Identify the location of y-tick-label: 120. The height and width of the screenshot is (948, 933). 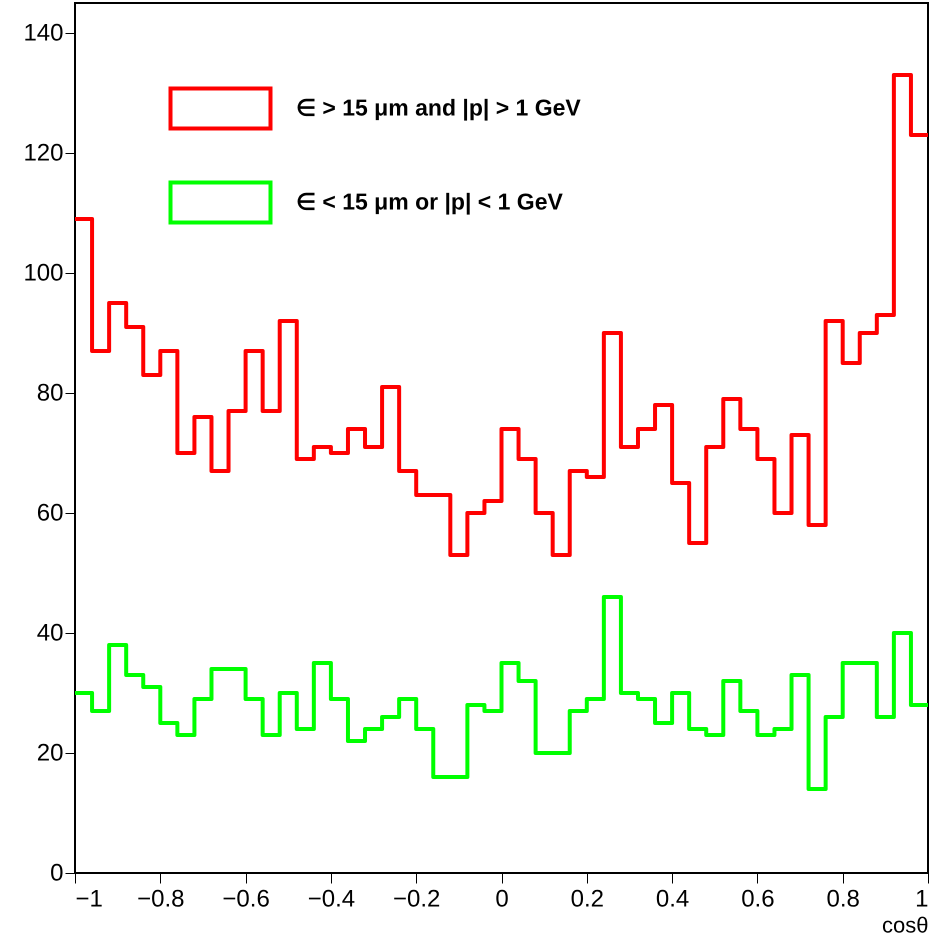
(43, 153).